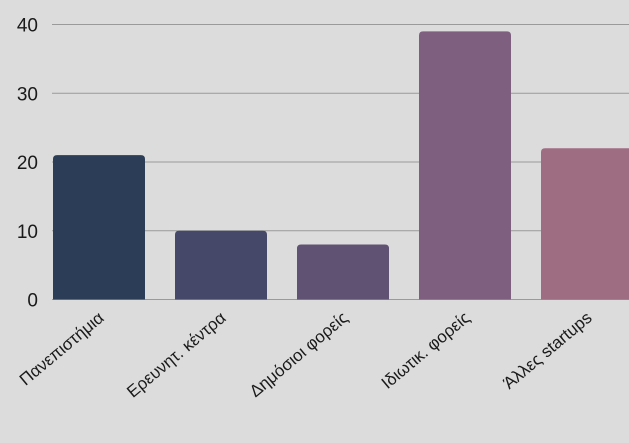 This screenshot has height=443, width=629. I want to click on y-tick-label: 10, so click(27, 232).